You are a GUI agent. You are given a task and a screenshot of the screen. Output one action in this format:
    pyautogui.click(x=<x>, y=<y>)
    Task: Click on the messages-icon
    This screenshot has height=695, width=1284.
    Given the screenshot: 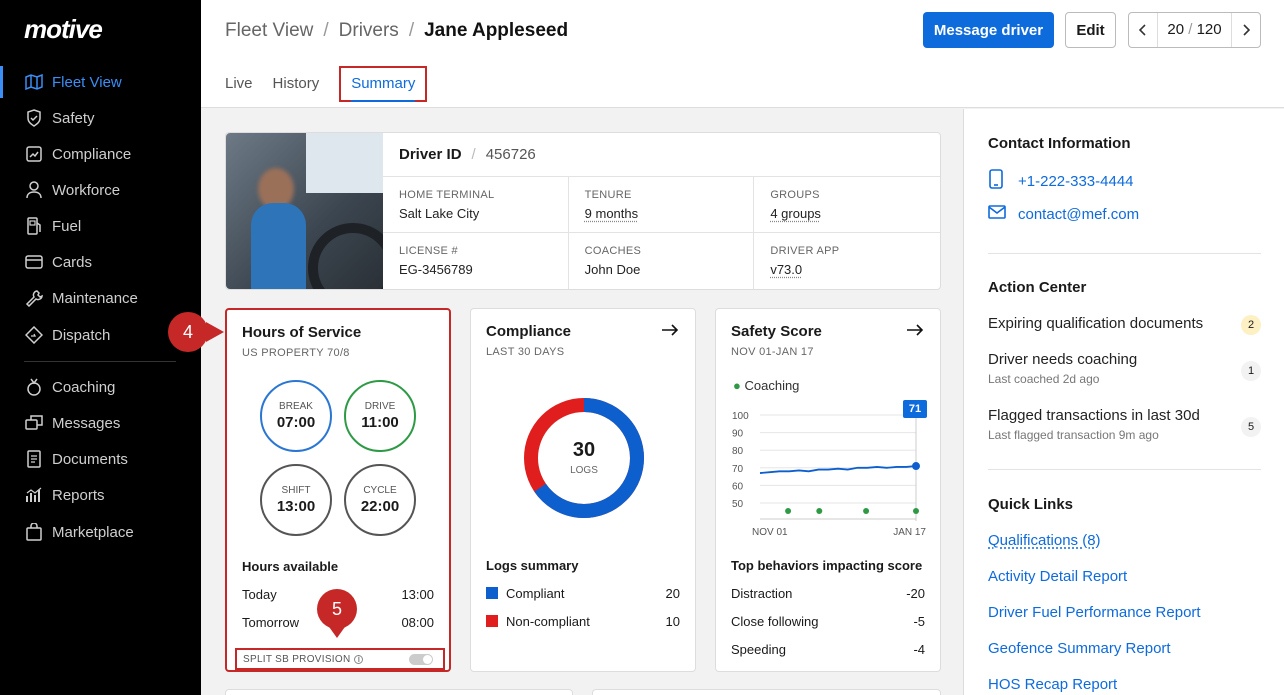 What is the action you would take?
    pyautogui.click(x=34, y=423)
    